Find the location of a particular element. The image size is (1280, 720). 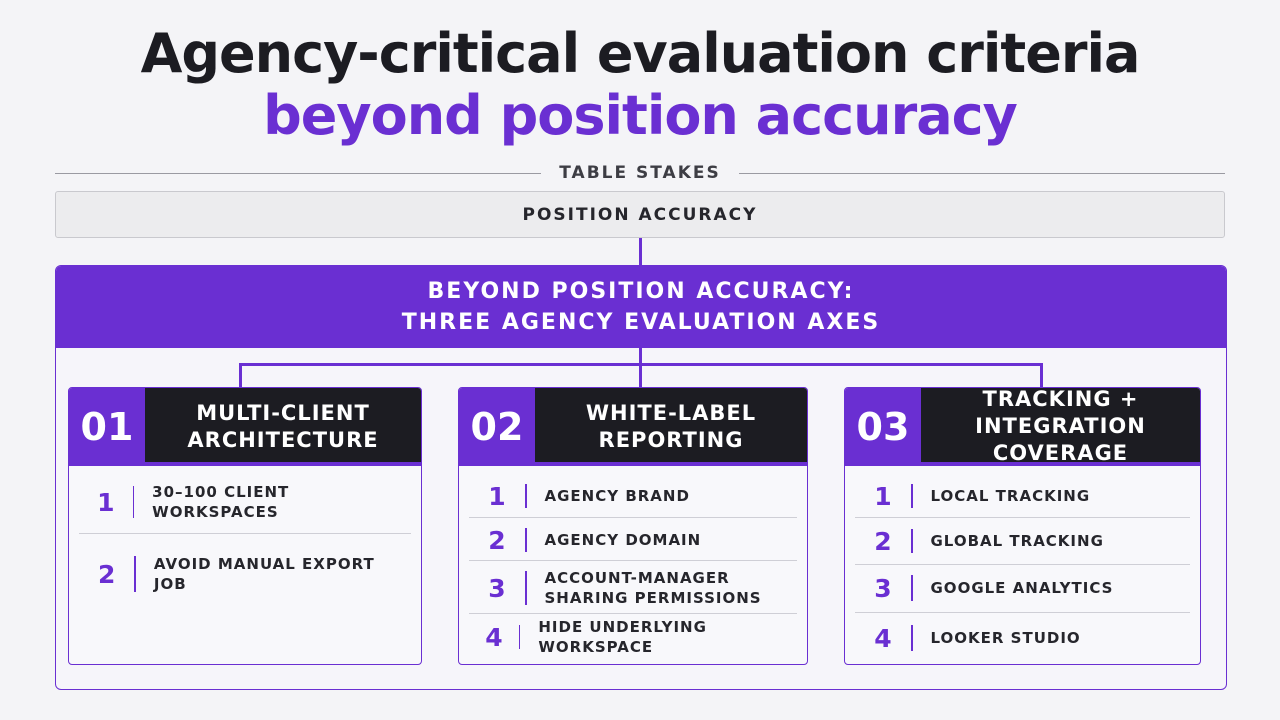

list-item: 3 ACCOUNT-MANAGER SHARING PERMISSIONS is located at coordinates (633, 588).